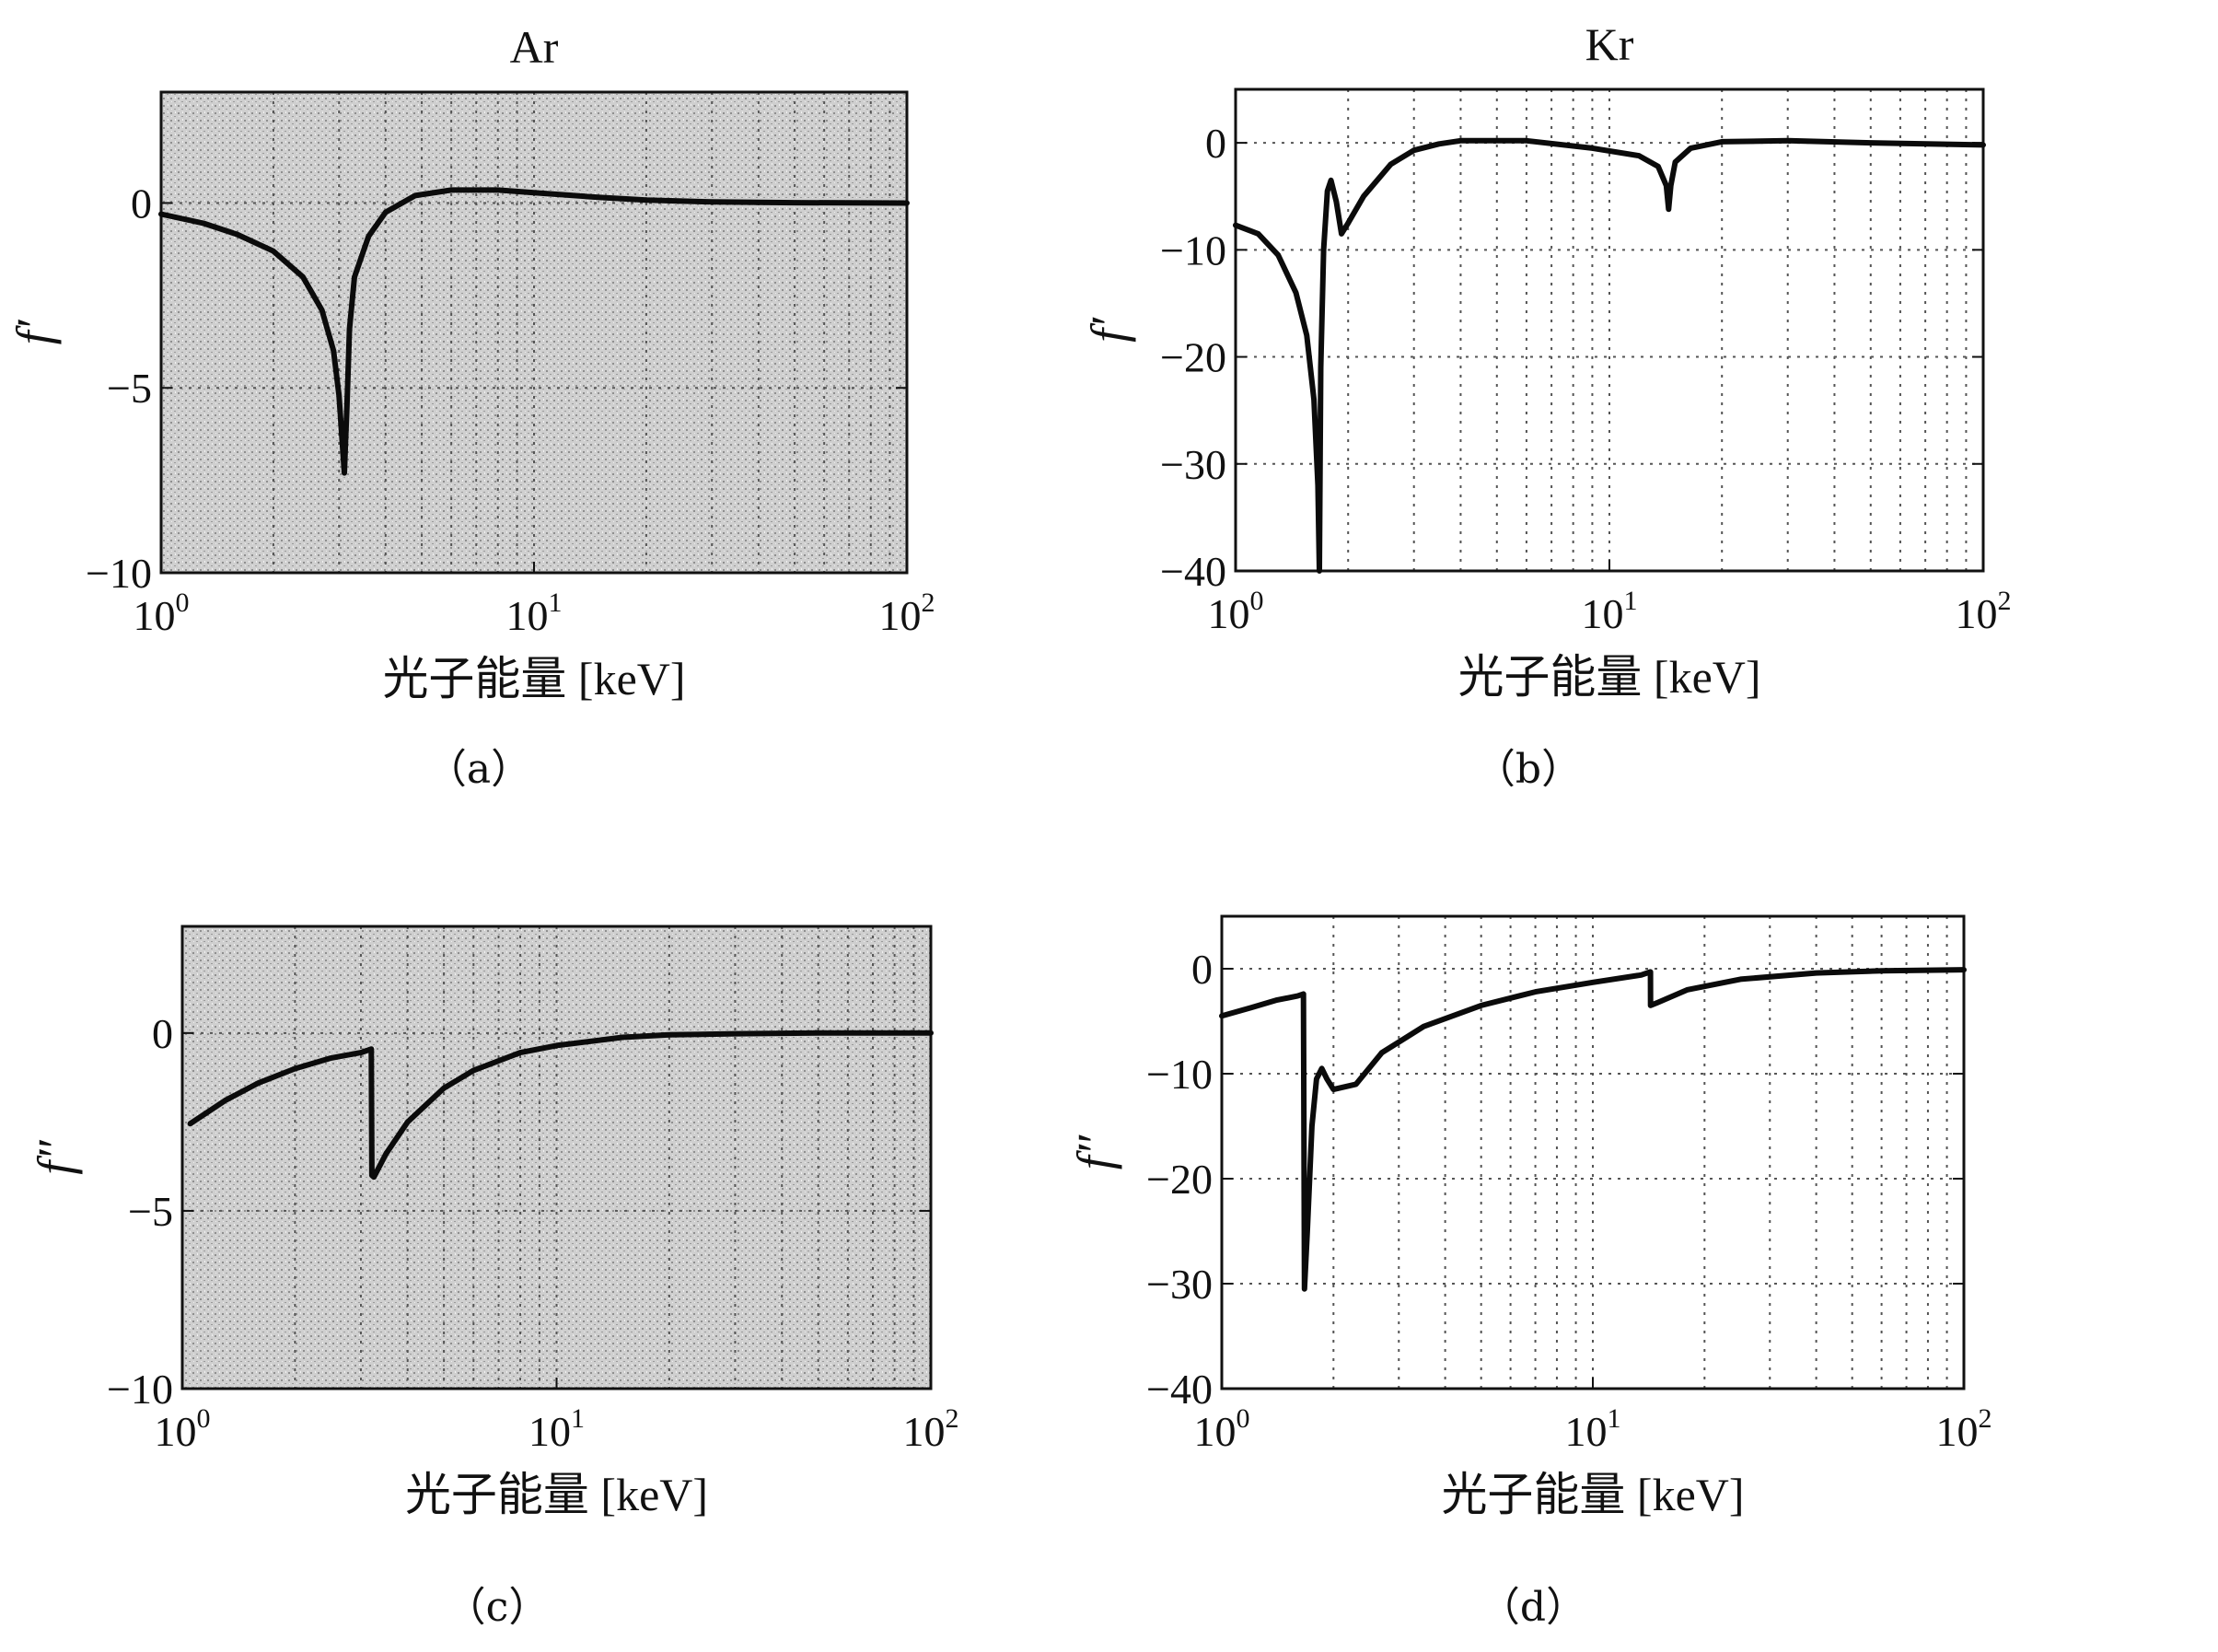 The image size is (2218, 1652). Describe the element at coordinates (1609, 355) in the screenshot. I see `series-line-b` at that location.